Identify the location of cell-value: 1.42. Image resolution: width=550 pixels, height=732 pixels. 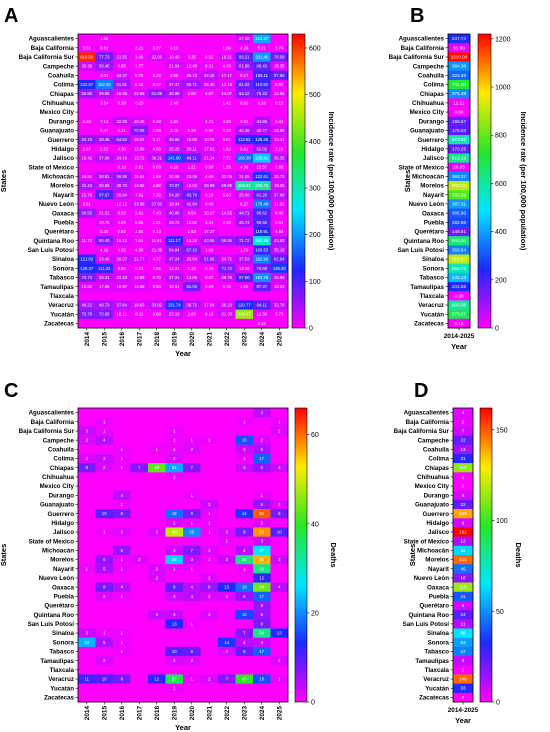
(227, 102).